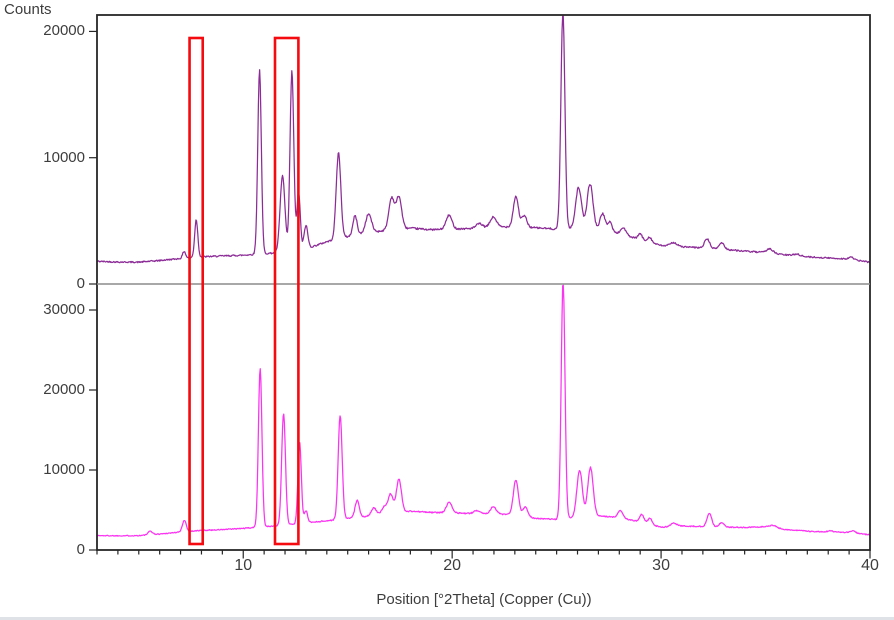 This screenshot has height=620, width=894. Describe the element at coordinates (484, 599) in the screenshot. I see `x-axis-title: Position [°2Theta] (Copper (Cu))` at that location.